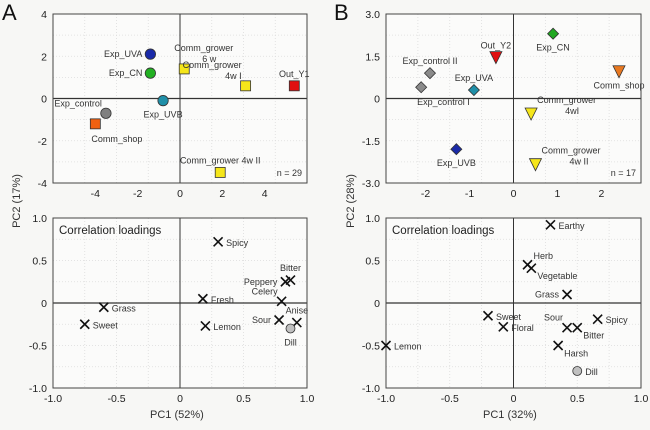  Describe the element at coordinates (53, 399) in the screenshot. I see `x-tick-label: -1.0` at that location.